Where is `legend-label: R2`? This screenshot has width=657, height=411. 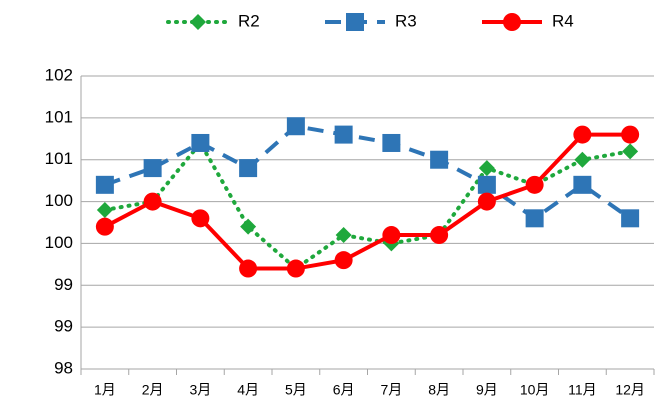
legend-label: R2 is located at coordinates (249, 20).